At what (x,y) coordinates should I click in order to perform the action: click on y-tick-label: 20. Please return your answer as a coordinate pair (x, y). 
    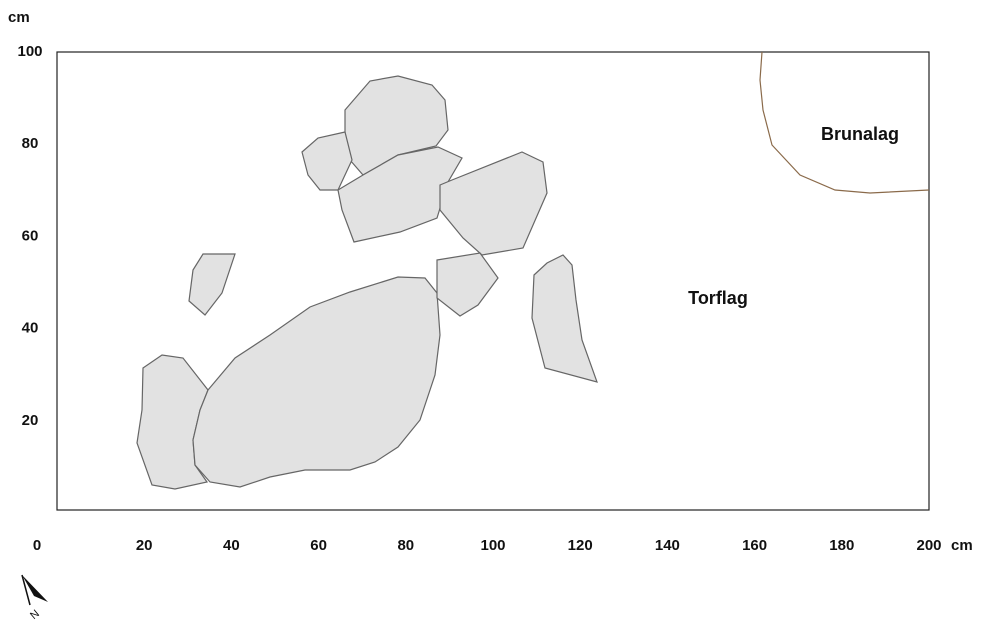
    Looking at the image, I should click on (30, 420).